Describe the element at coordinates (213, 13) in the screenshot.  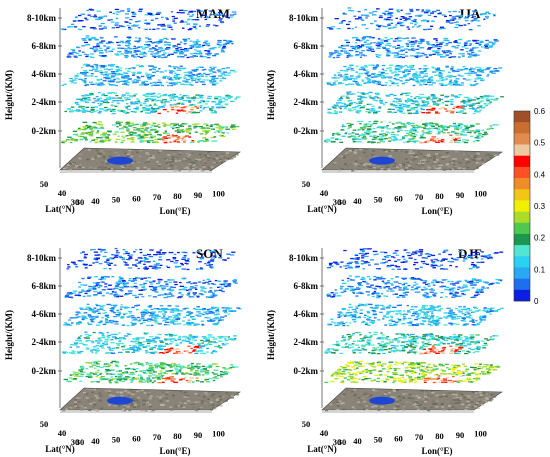
I see `panel-title: MAM` at that location.